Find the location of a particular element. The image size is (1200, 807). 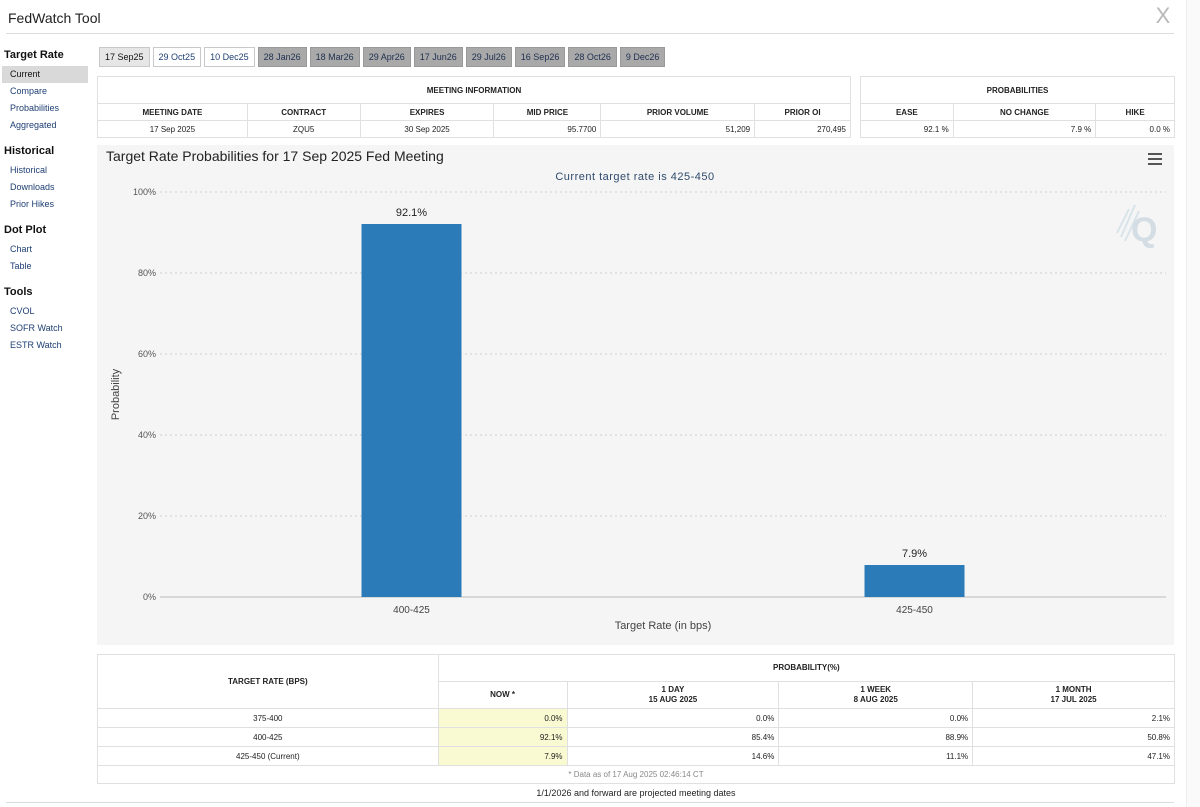

window-title: FedWatch Tool is located at coordinates (54, 18).